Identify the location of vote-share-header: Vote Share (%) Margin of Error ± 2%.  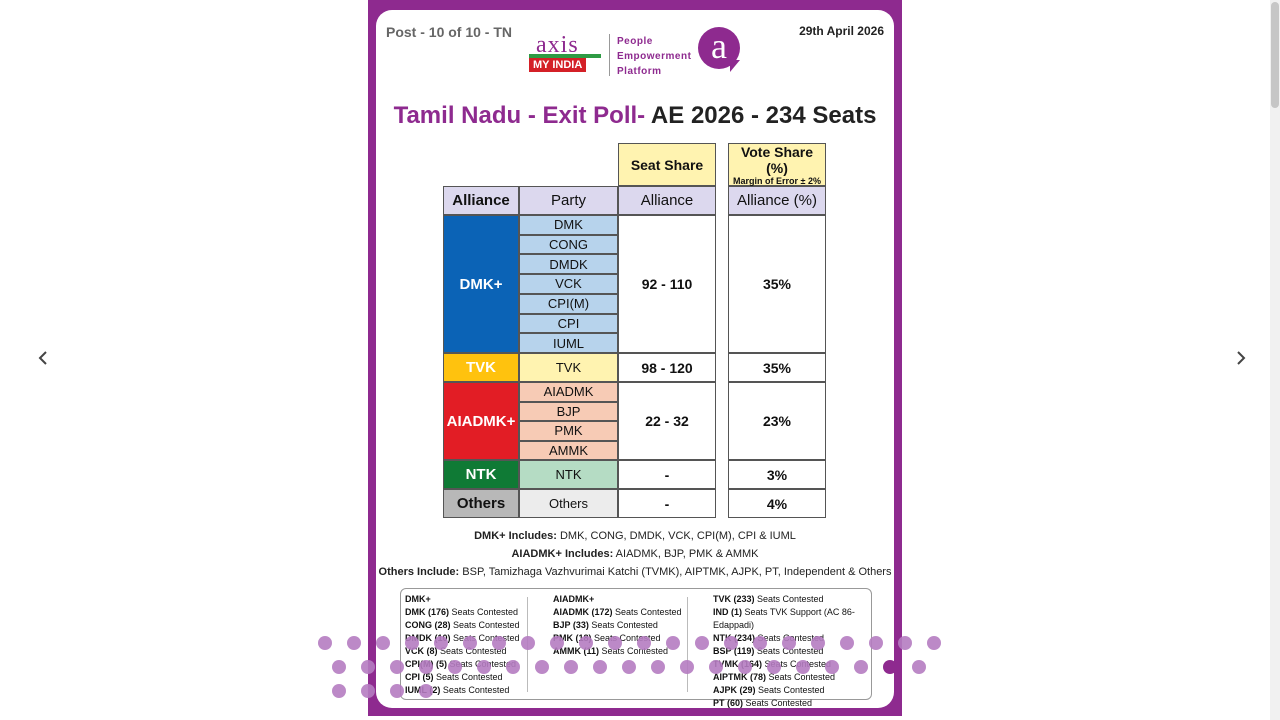
(777, 164).